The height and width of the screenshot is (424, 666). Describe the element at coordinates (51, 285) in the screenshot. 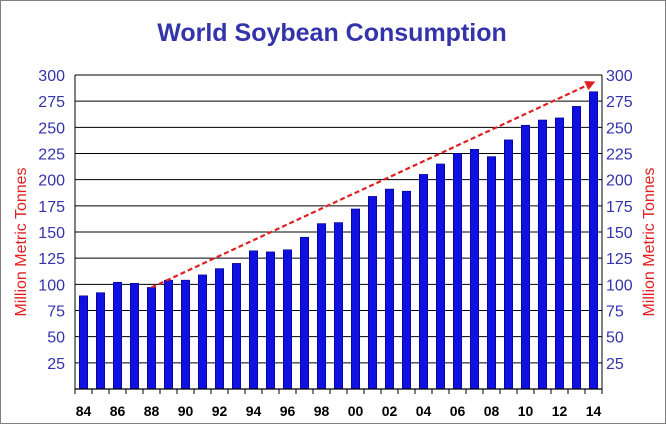

I see `y-tick-label-left: 100` at that location.